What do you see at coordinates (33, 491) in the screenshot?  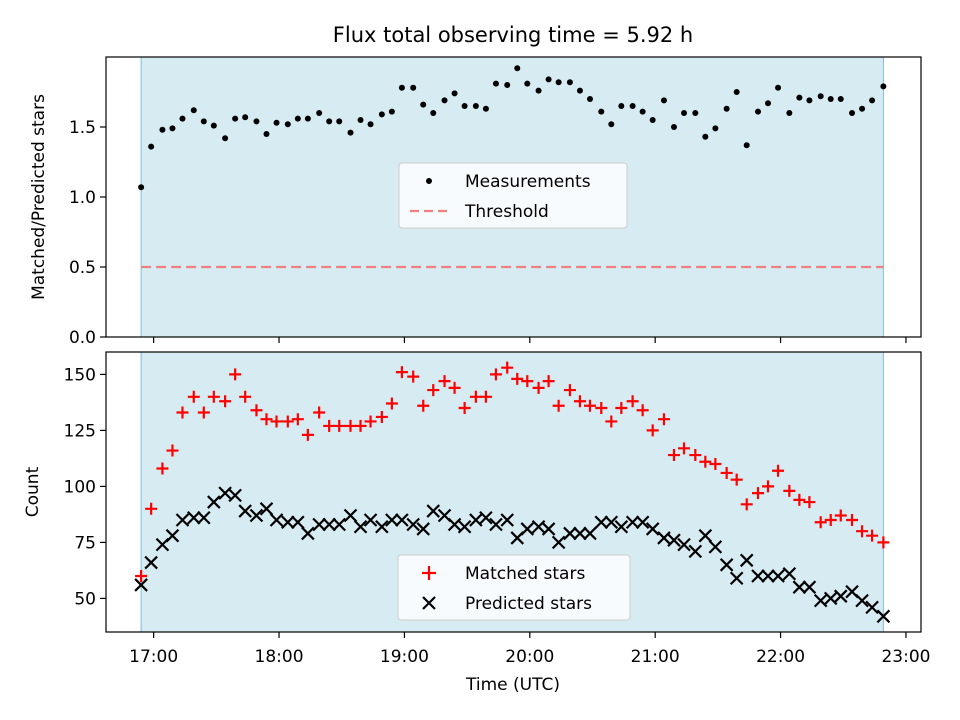 I see `bottom-y-axis-label: Count` at bounding box center [33, 491].